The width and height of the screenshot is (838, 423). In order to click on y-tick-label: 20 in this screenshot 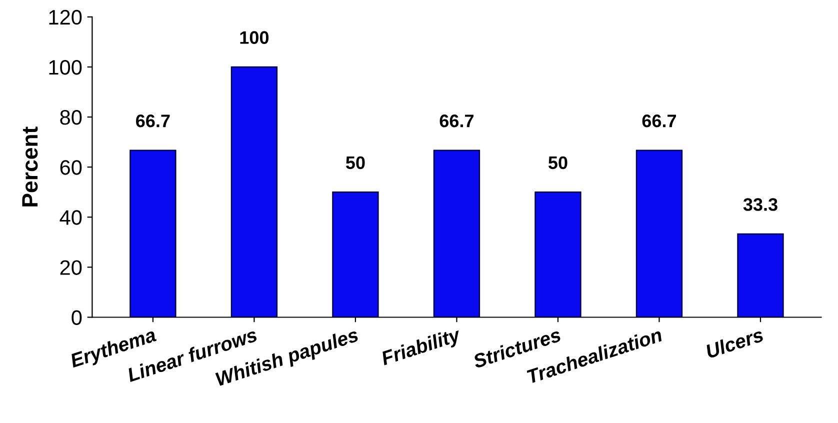, I will do `click(71, 267)`.